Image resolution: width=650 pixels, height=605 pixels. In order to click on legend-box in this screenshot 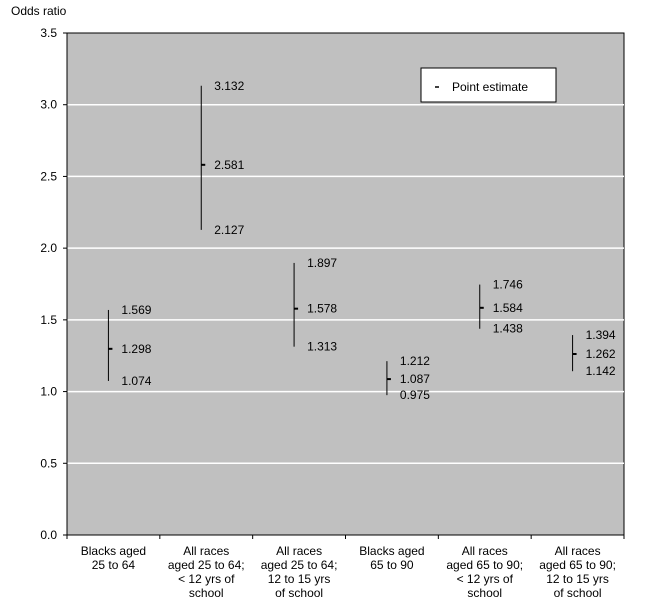, I will do `click(488, 85)`.